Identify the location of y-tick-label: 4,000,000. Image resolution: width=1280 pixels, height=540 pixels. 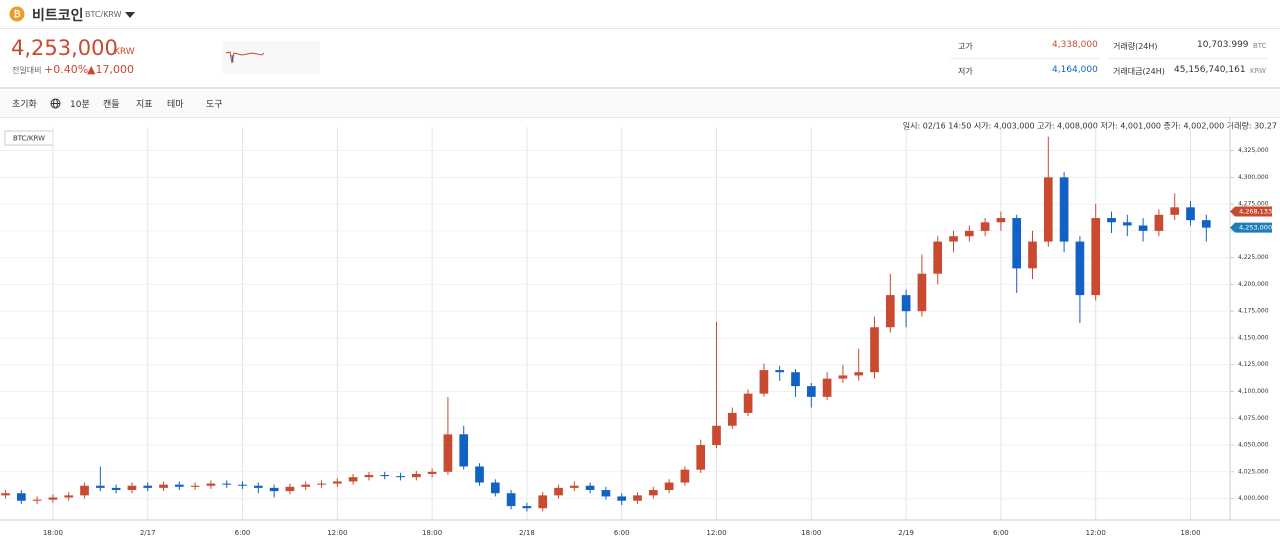
(1253, 498).